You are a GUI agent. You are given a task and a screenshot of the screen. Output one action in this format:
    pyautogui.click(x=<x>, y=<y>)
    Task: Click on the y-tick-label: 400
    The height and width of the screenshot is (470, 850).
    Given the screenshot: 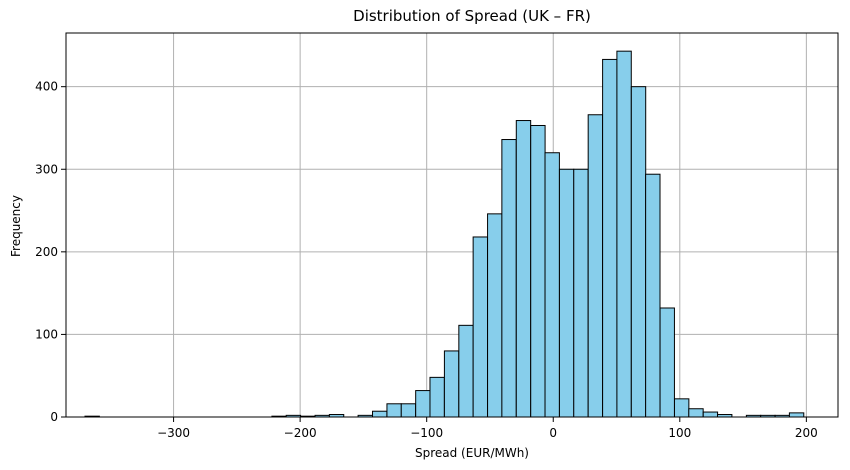 What is the action you would take?
    pyautogui.click(x=46, y=87)
    